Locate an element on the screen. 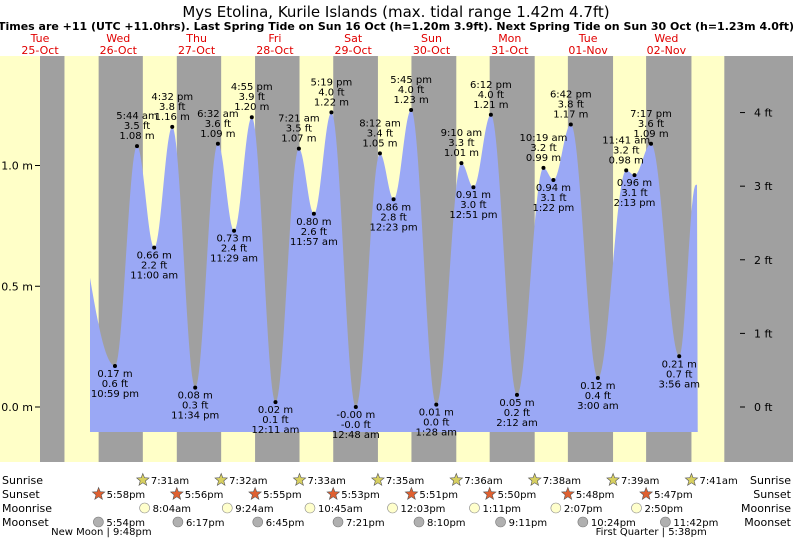  low-tide-label: 0.01 m0.0 ft1:28 am is located at coordinates (437, 423).